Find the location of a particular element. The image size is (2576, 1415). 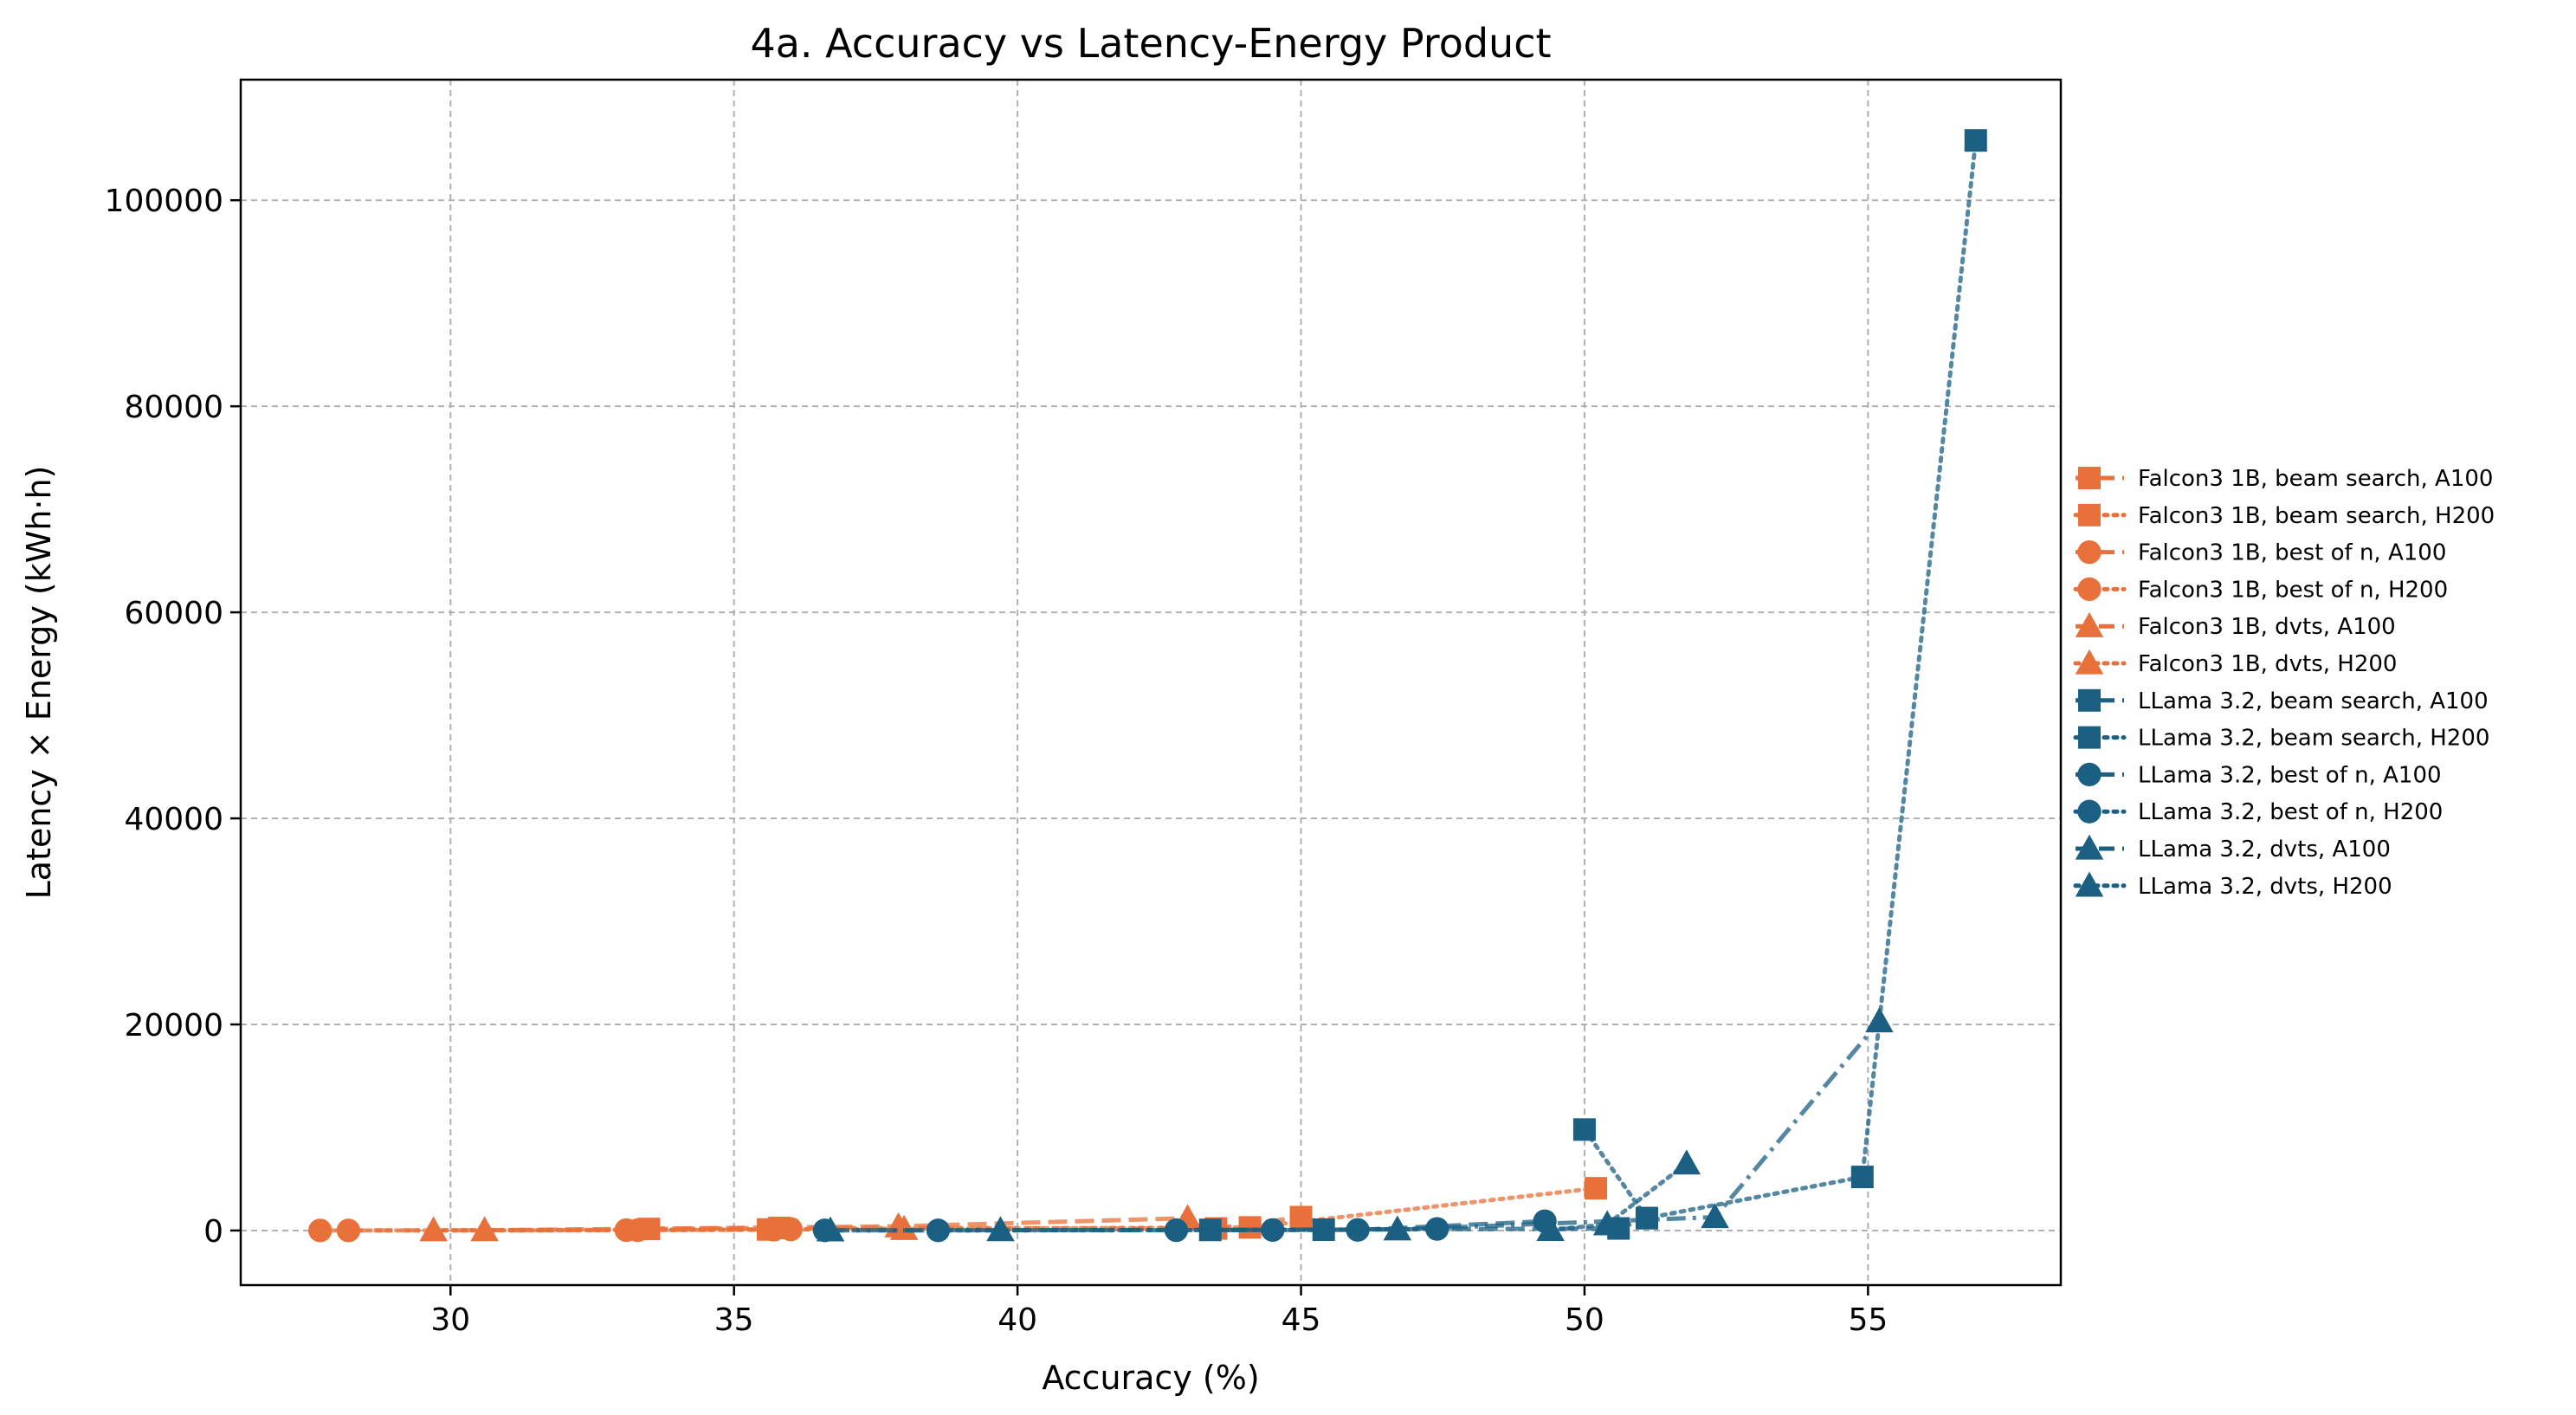

x-tick-label: 45 is located at coordinates (1301, 1320).